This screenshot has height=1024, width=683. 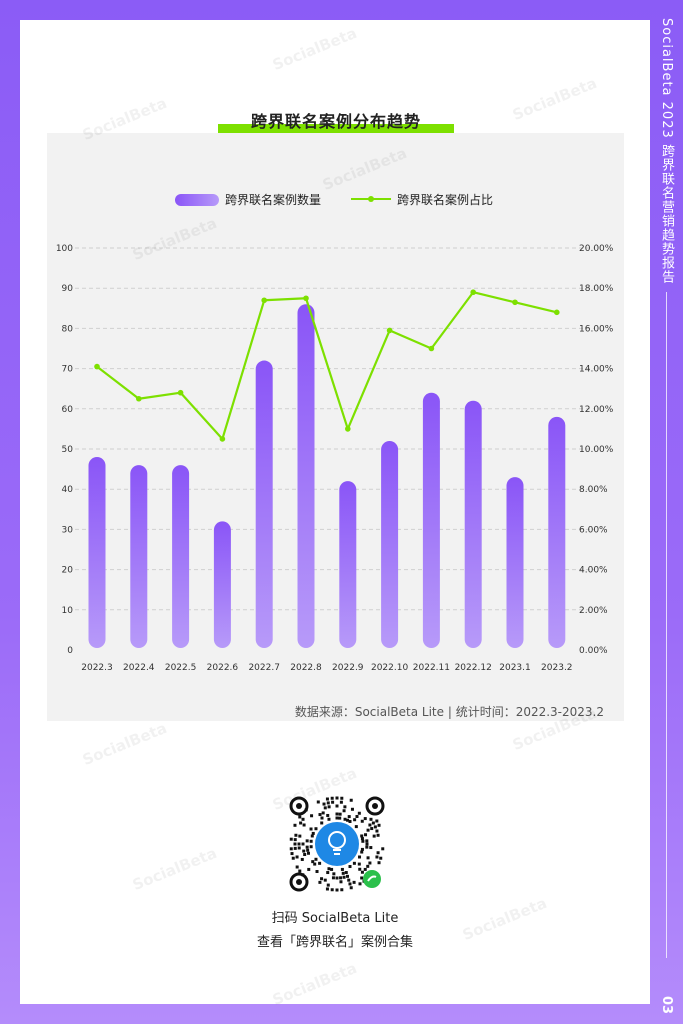 I want to click on y-left-tick-label: 10, so click(x=68, y=611).